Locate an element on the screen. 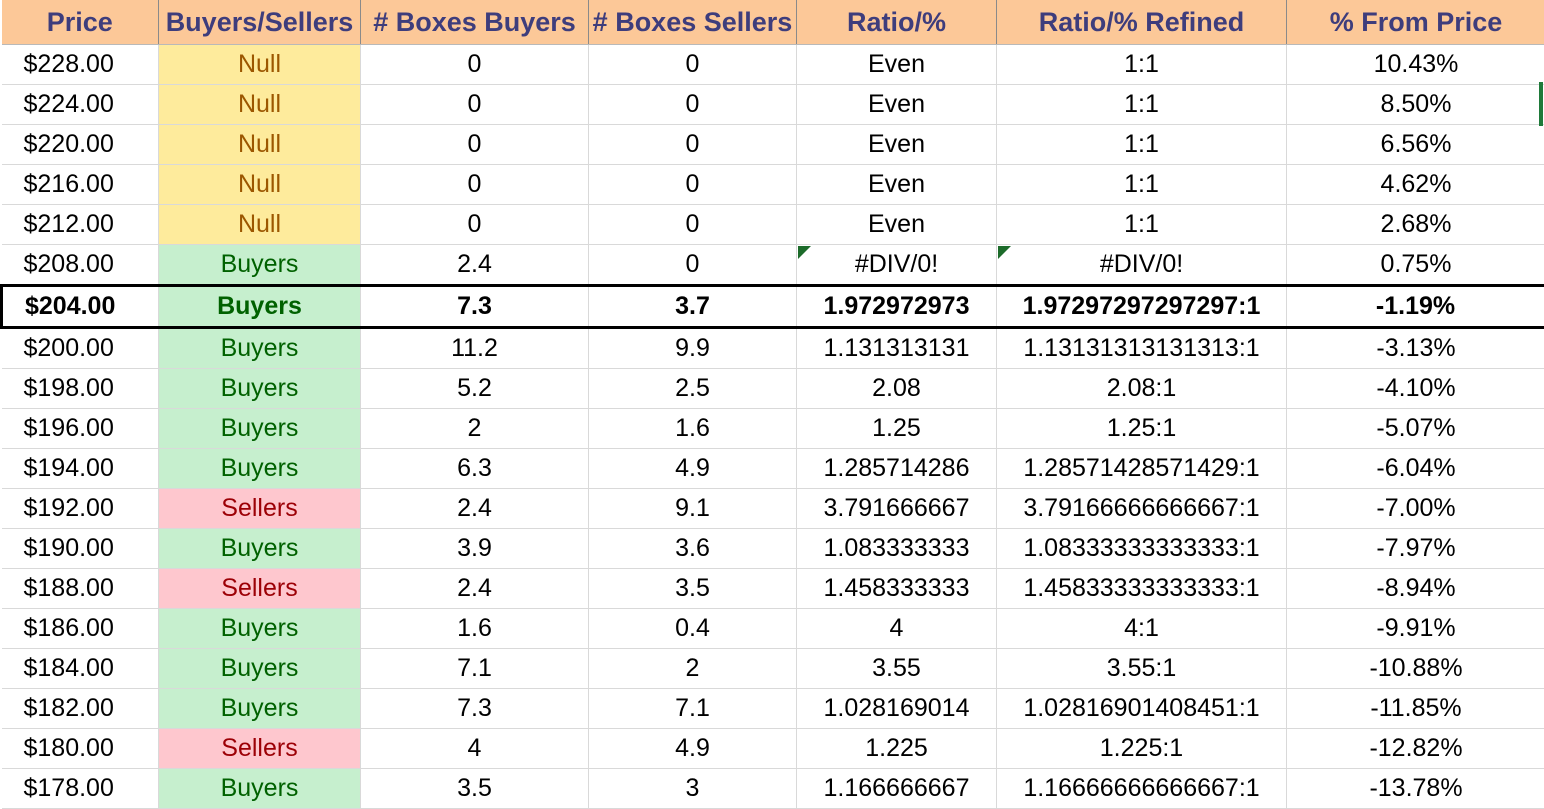 The height and width of the screenshot is (809, 1544). from-price-cell: -7.00% is located at coordinates (1415, 509).